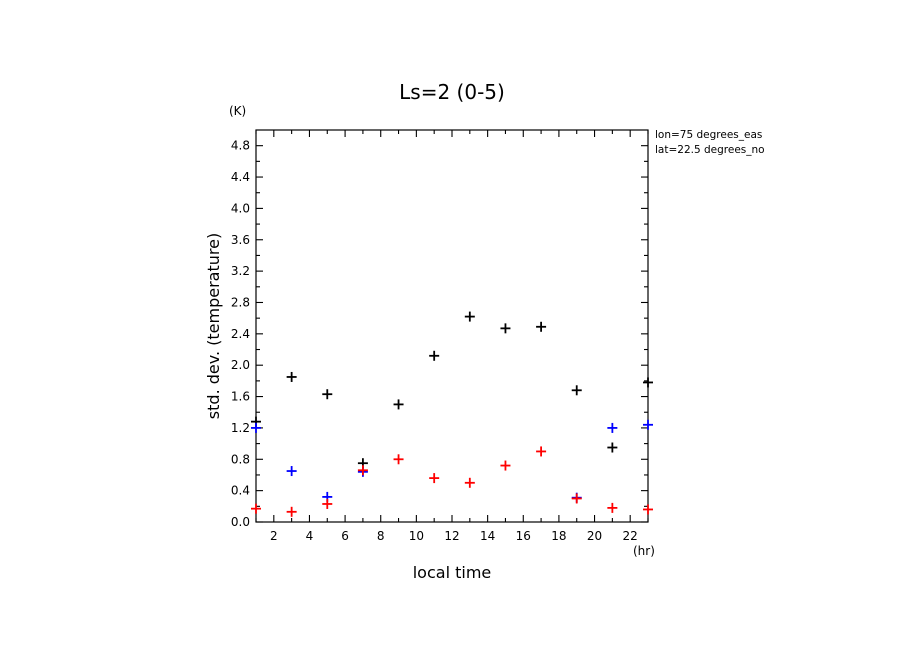 The height and width of the screenshot is (654, 904). What do you see at coordinates (451, 536) in the screenshot?
I see `x-tick-label: 12` at bounding box center [451, 536].